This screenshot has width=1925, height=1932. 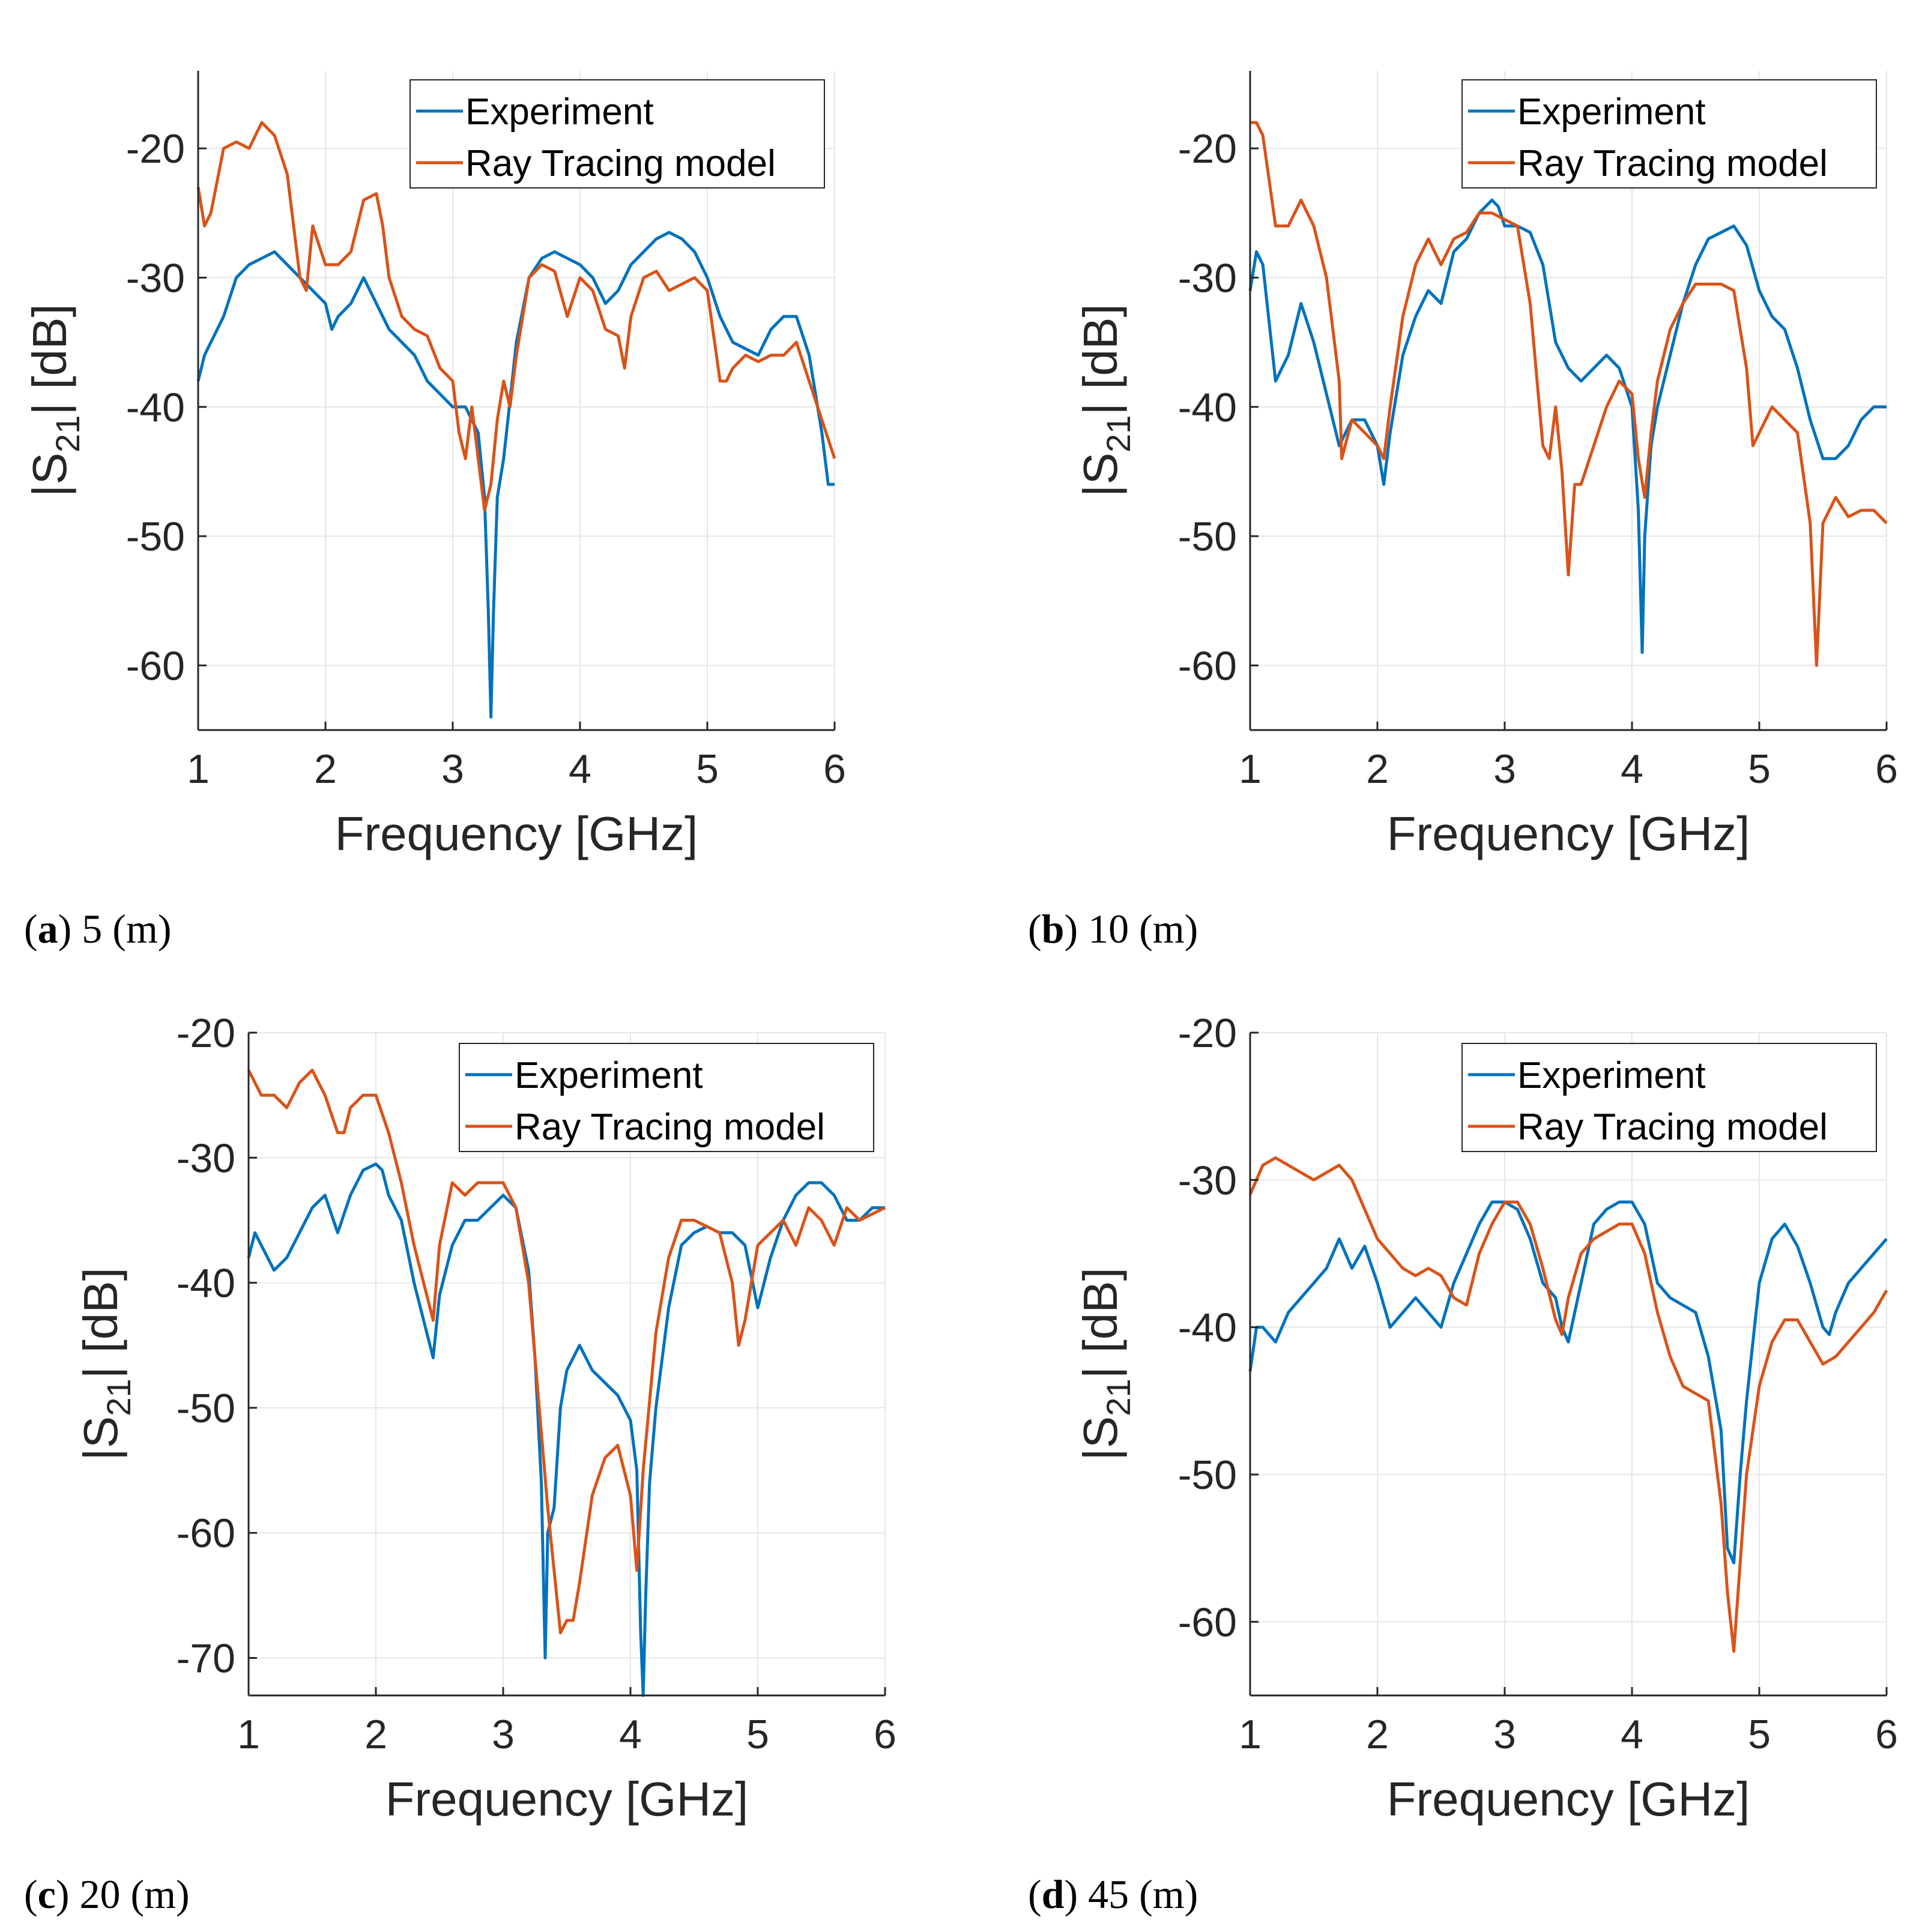 I want to click on panel-caption: (c) 20 (m), so click(x=107, y=1894).